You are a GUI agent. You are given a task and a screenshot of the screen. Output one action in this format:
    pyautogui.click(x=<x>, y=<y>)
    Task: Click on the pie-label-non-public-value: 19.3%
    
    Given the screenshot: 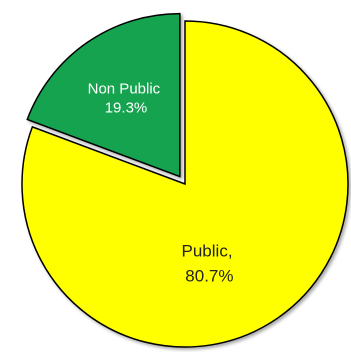 What is the action you would take?
    pyautogui.click(x=126, y=107)
    